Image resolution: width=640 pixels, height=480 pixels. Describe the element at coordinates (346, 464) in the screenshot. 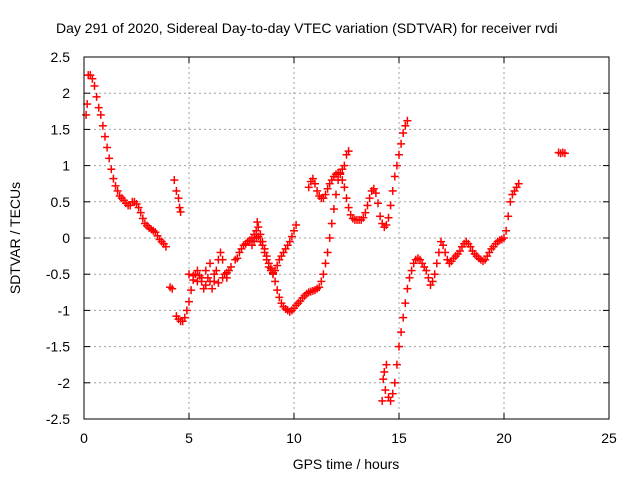

I see `x-axis-title: GPS time / hours` at that location.